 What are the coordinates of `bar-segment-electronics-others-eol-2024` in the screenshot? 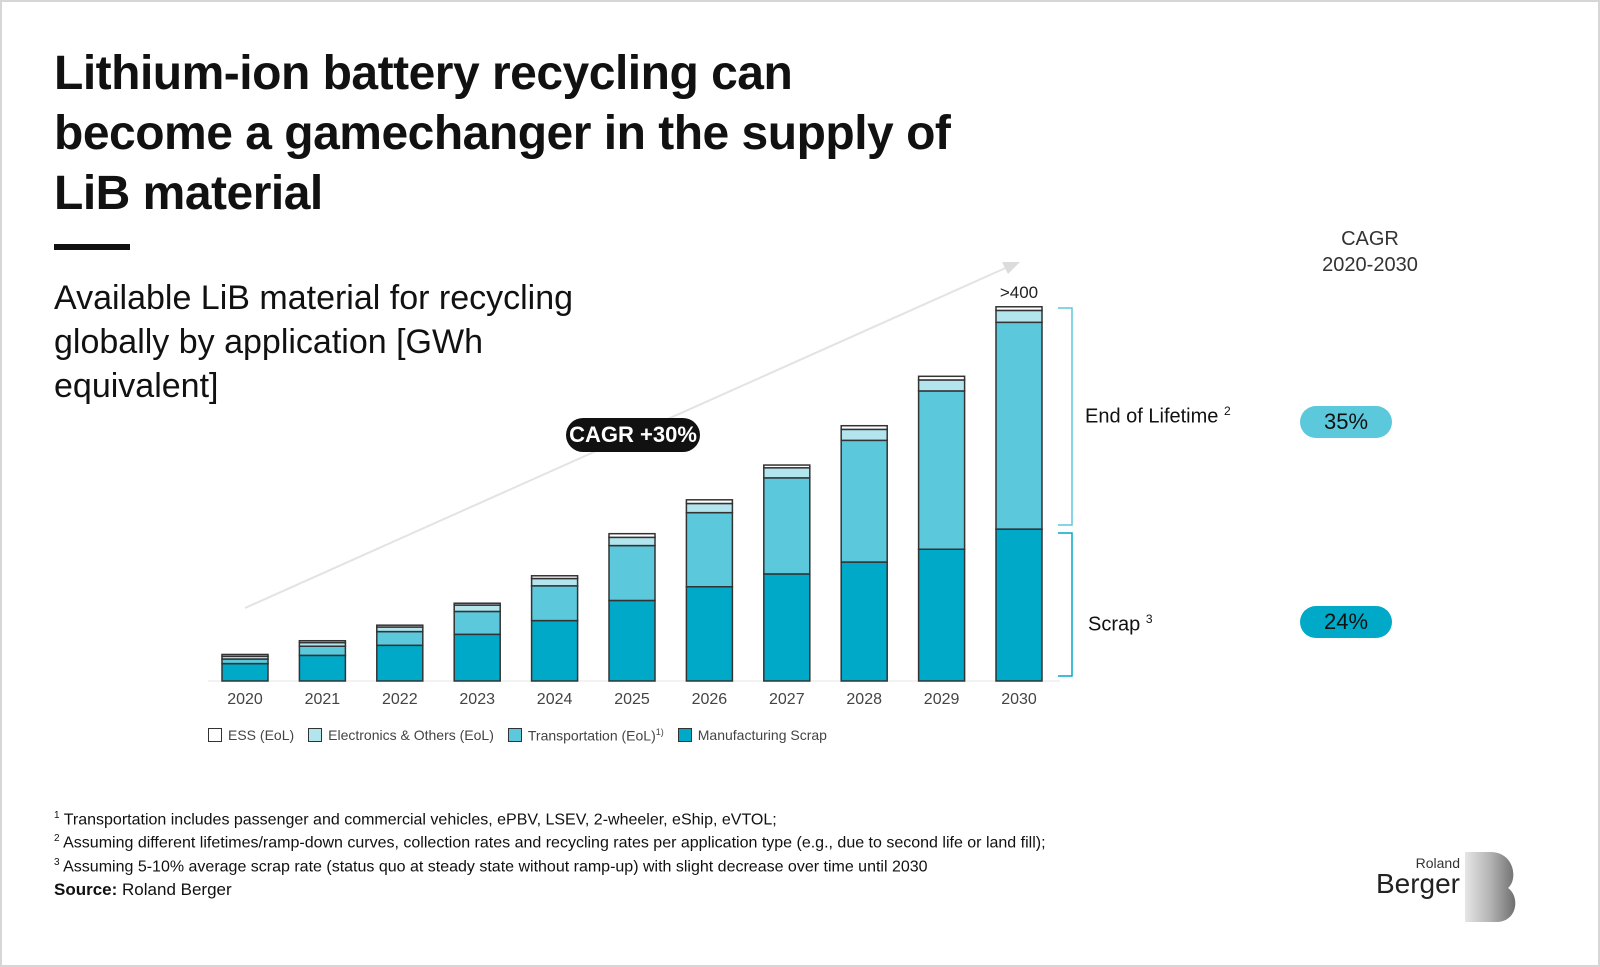 It's located at (554, 582).